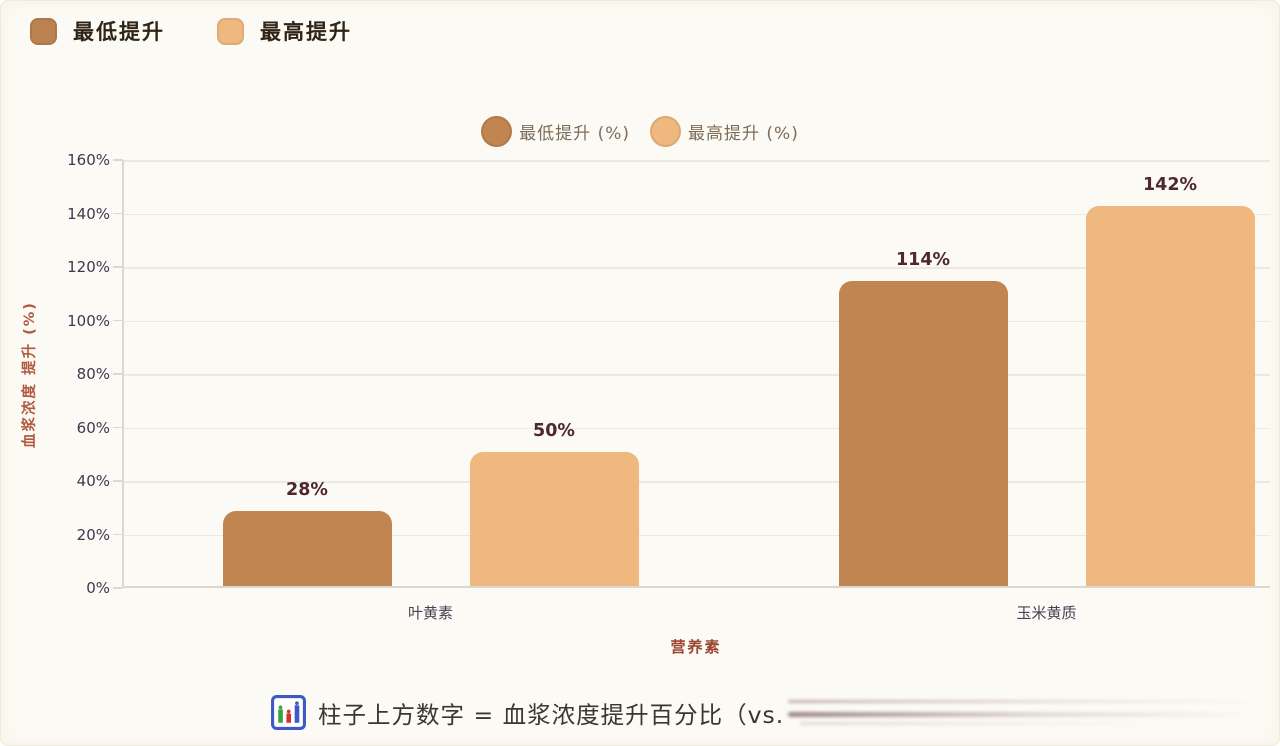 Image resolution: width=1280 pixels, height=746 pixels. I want to click on ytick-label-120%: 120%, so click(88, 267).